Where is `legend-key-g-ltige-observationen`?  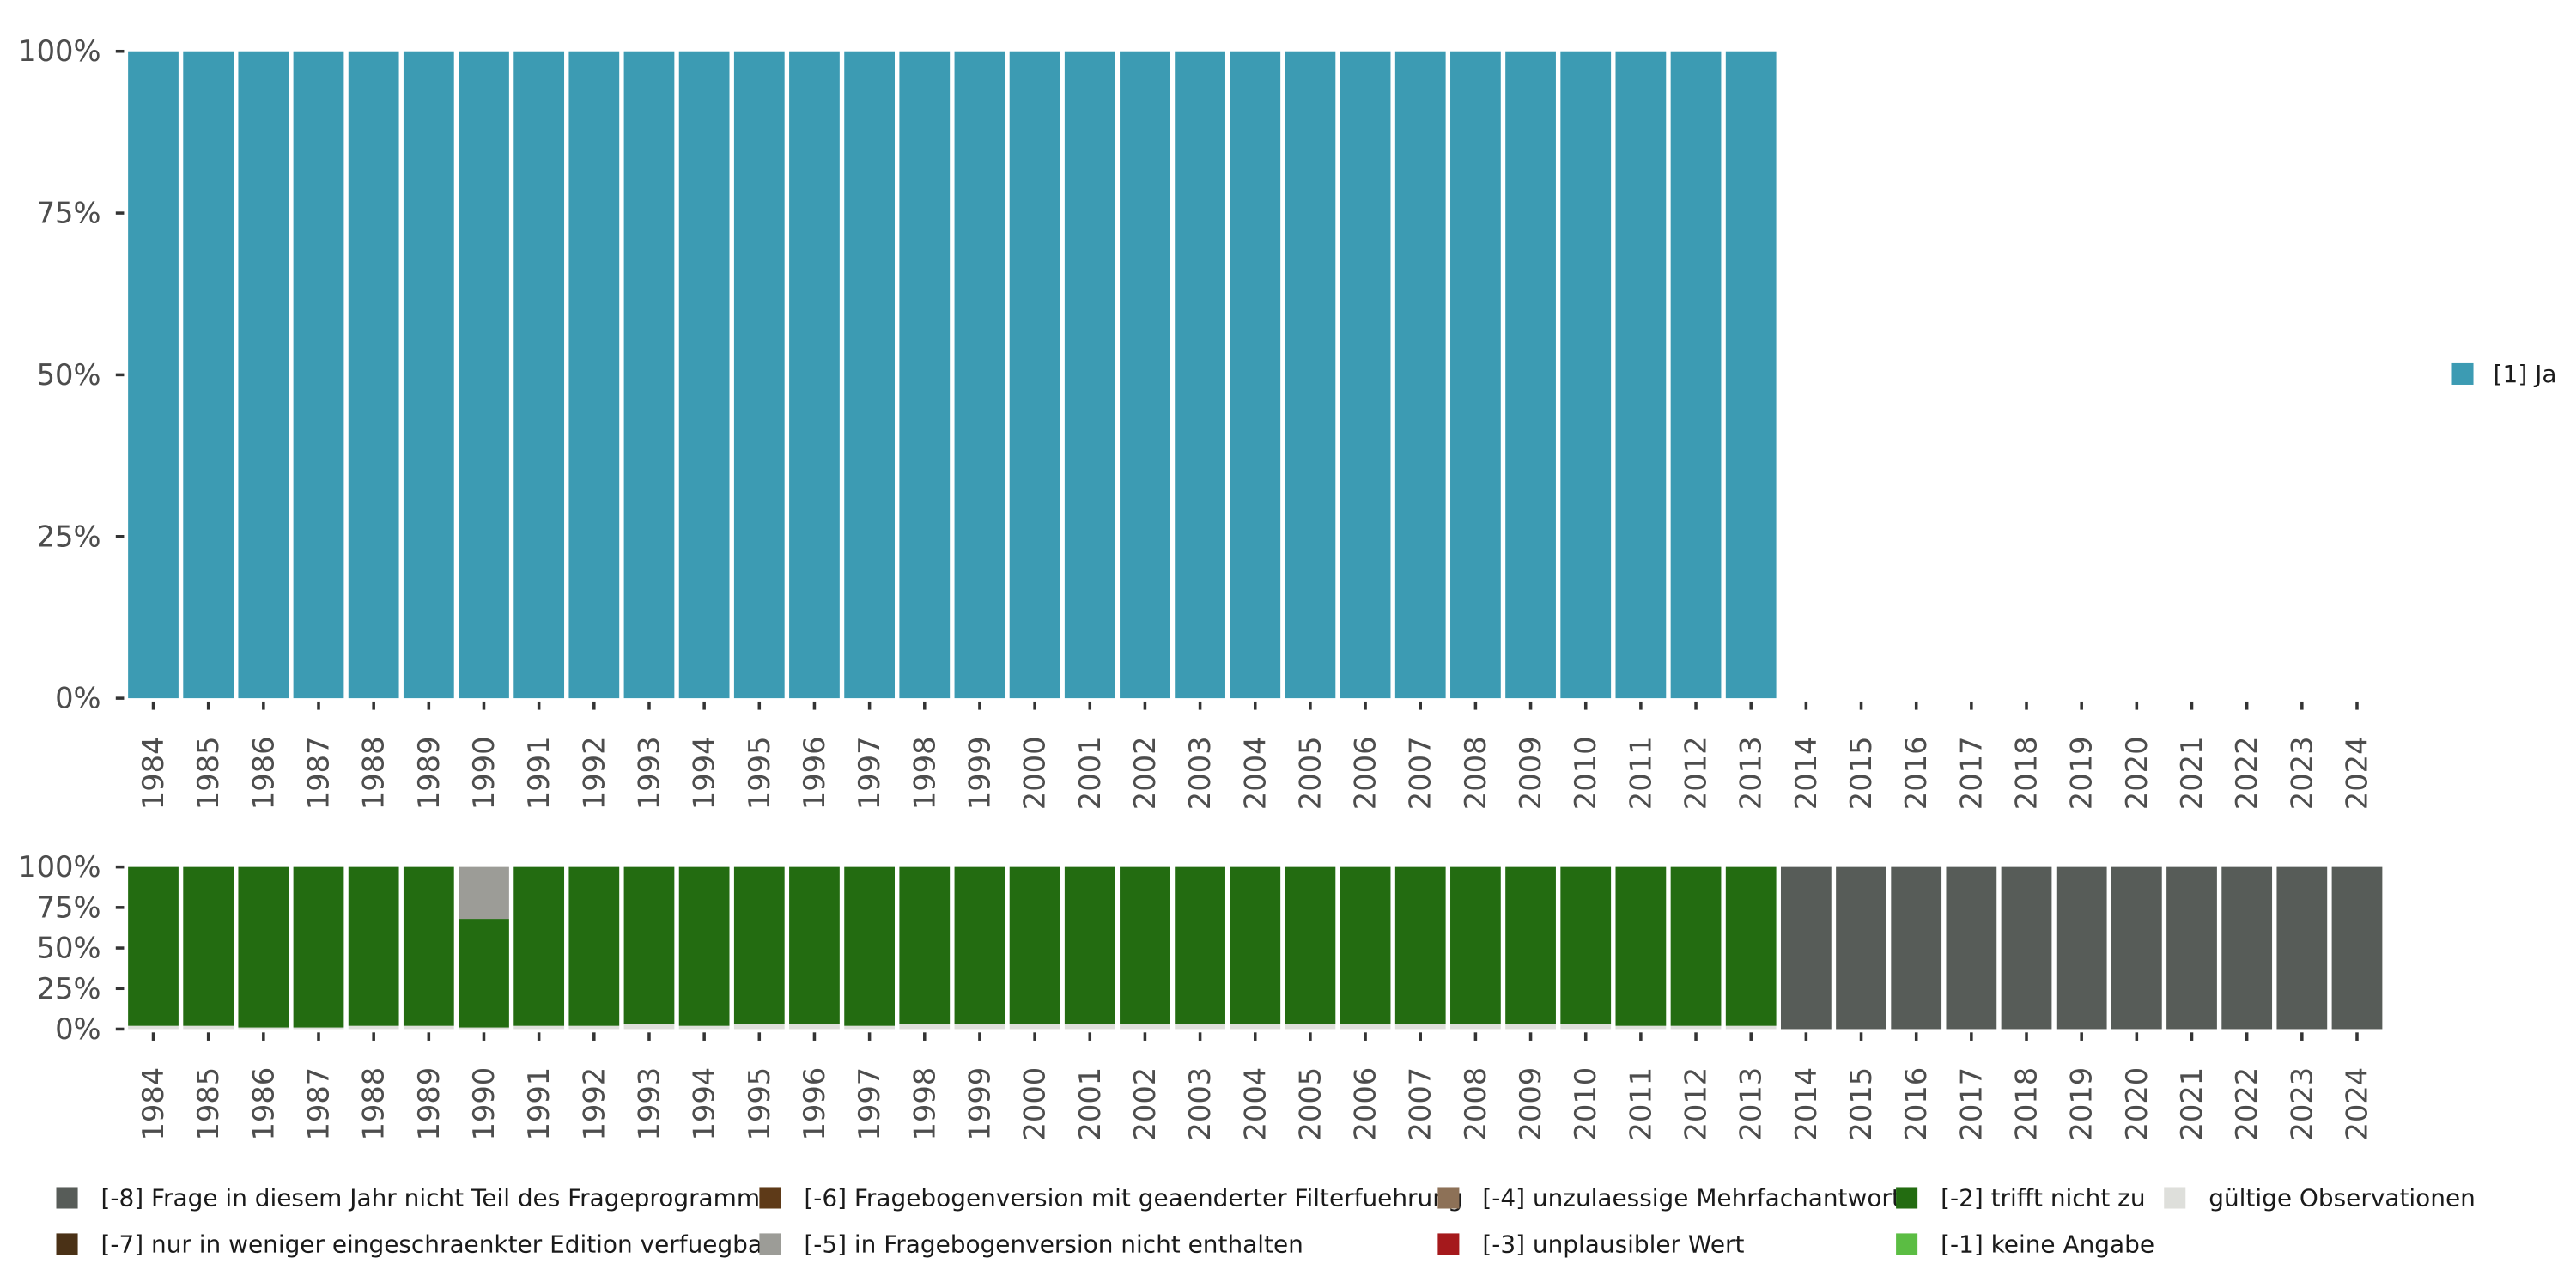
legend-key-g-ltige-observationen is located at coordinates (2175, 1198).